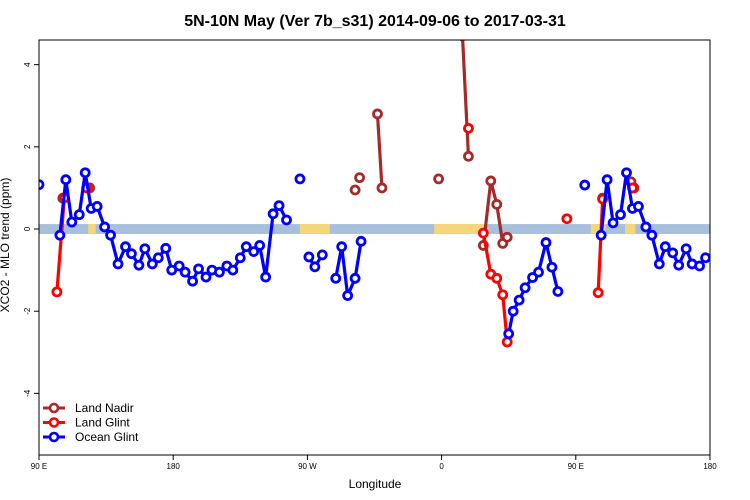 This screenshot has width=750, height=500. I want to click on y-axis: -4 -2 0 2 4, so click(31, 229).